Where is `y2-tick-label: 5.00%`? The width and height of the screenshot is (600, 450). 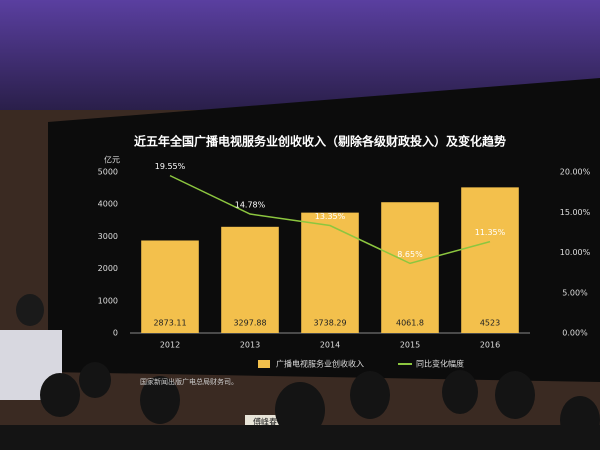
y2-tick-label: 5.00% is located at coordinates (575, 292).